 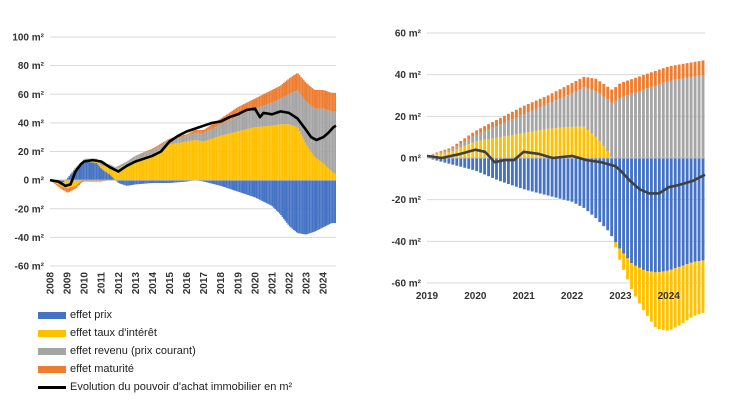 What do you see at coordinates (30, 238) in the screenshot?
I see `y-tick-label: -40 m²` at bounding box center [30, 238].